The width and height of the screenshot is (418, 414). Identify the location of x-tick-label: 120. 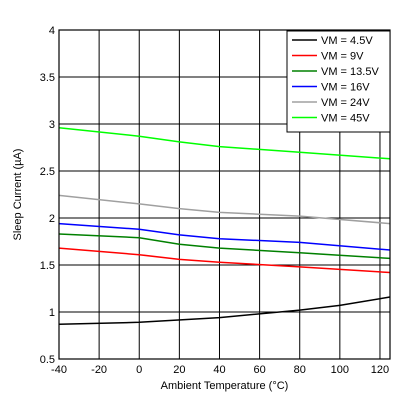
(380, 370).